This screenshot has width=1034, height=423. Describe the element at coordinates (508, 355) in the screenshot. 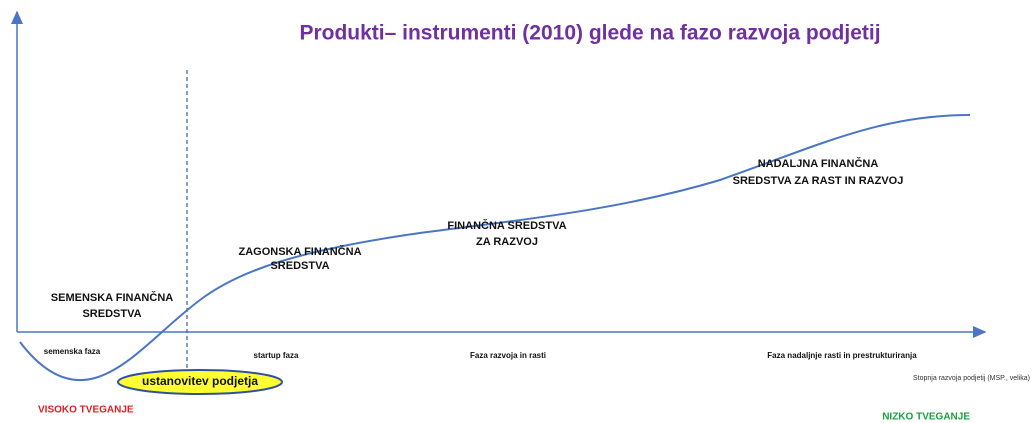

I see `phase-label: Faza razvoja in rasti` at that location.